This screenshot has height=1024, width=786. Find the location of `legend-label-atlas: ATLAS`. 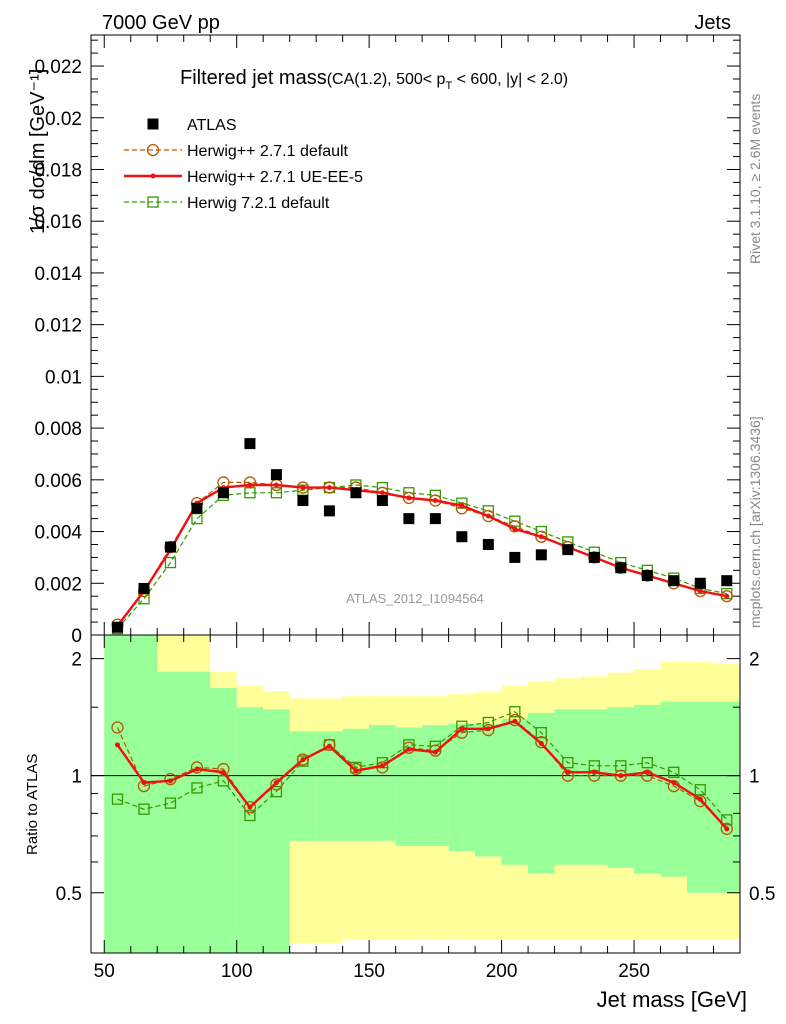

legend-label-atlas: ATLAS is located at coordinates (212, 125).